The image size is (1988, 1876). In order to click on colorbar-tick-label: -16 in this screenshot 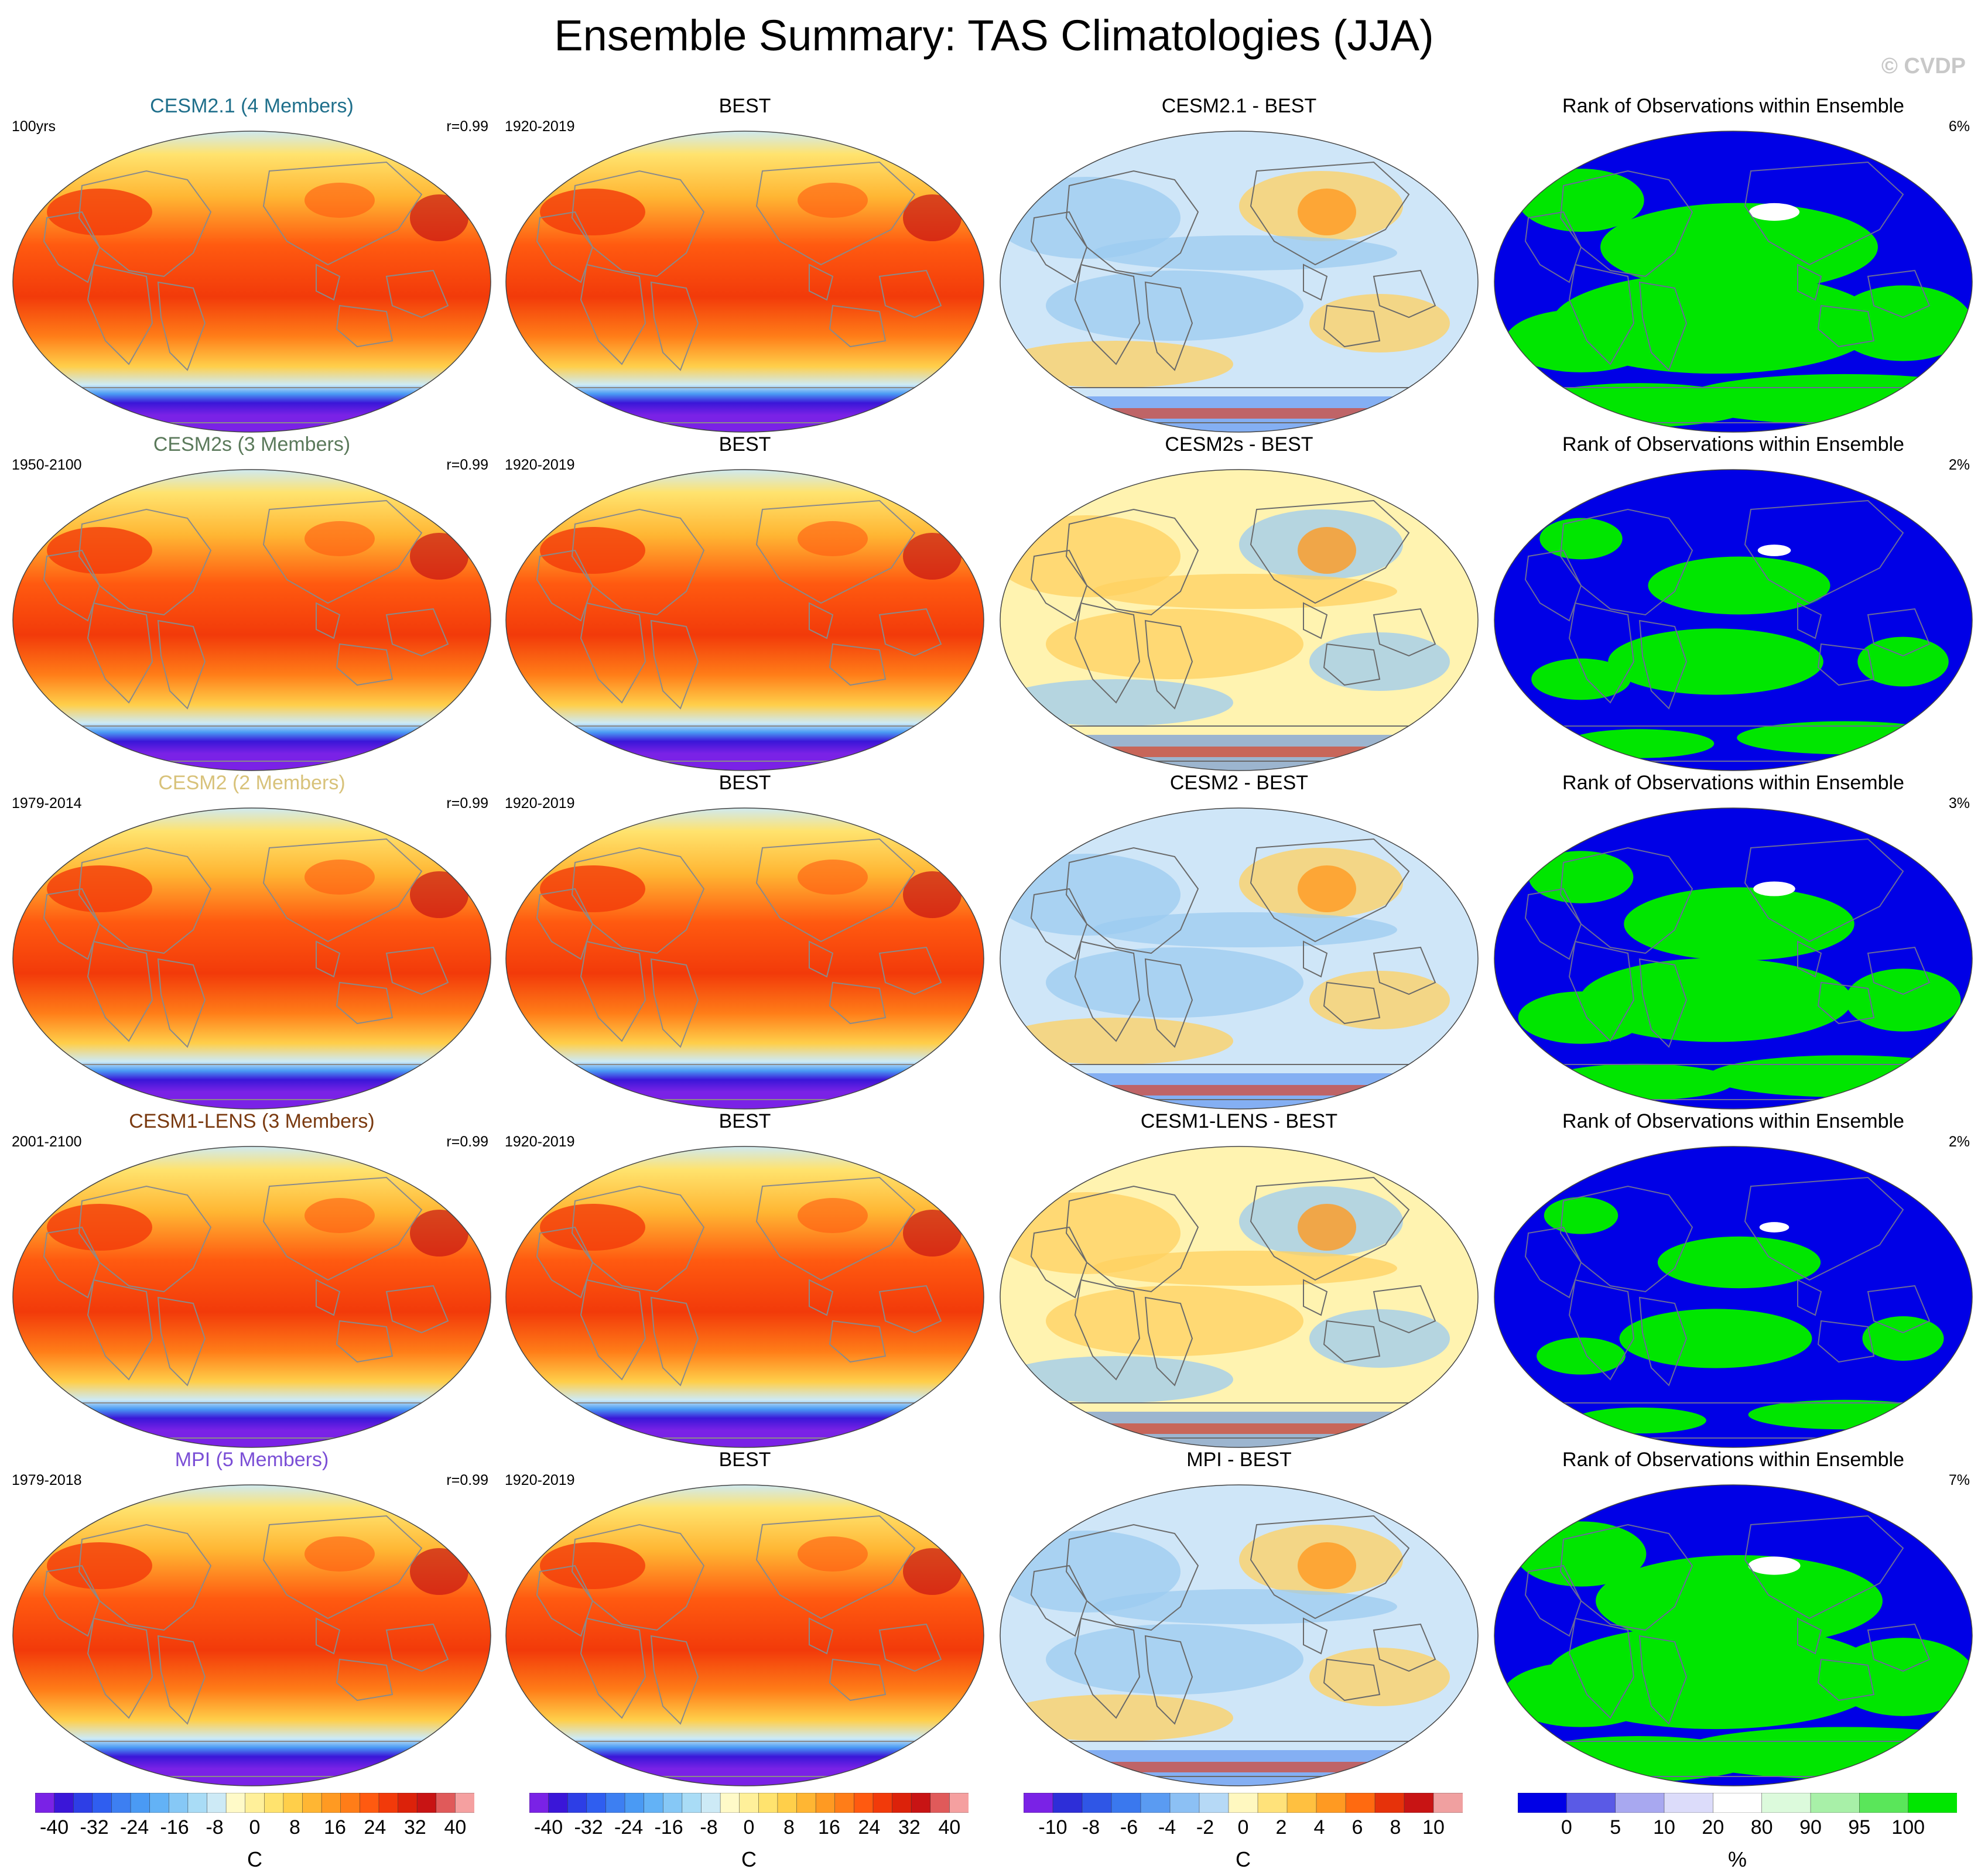, I will do `click(669, 1827)`.